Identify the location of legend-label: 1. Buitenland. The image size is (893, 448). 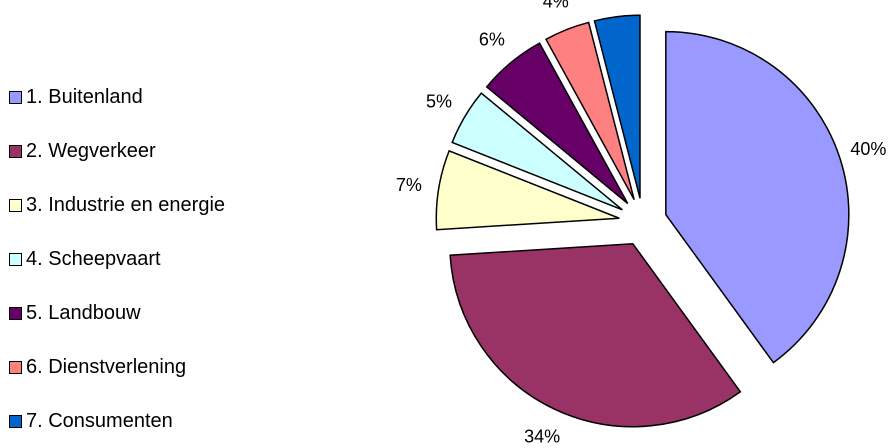
(84, 97).